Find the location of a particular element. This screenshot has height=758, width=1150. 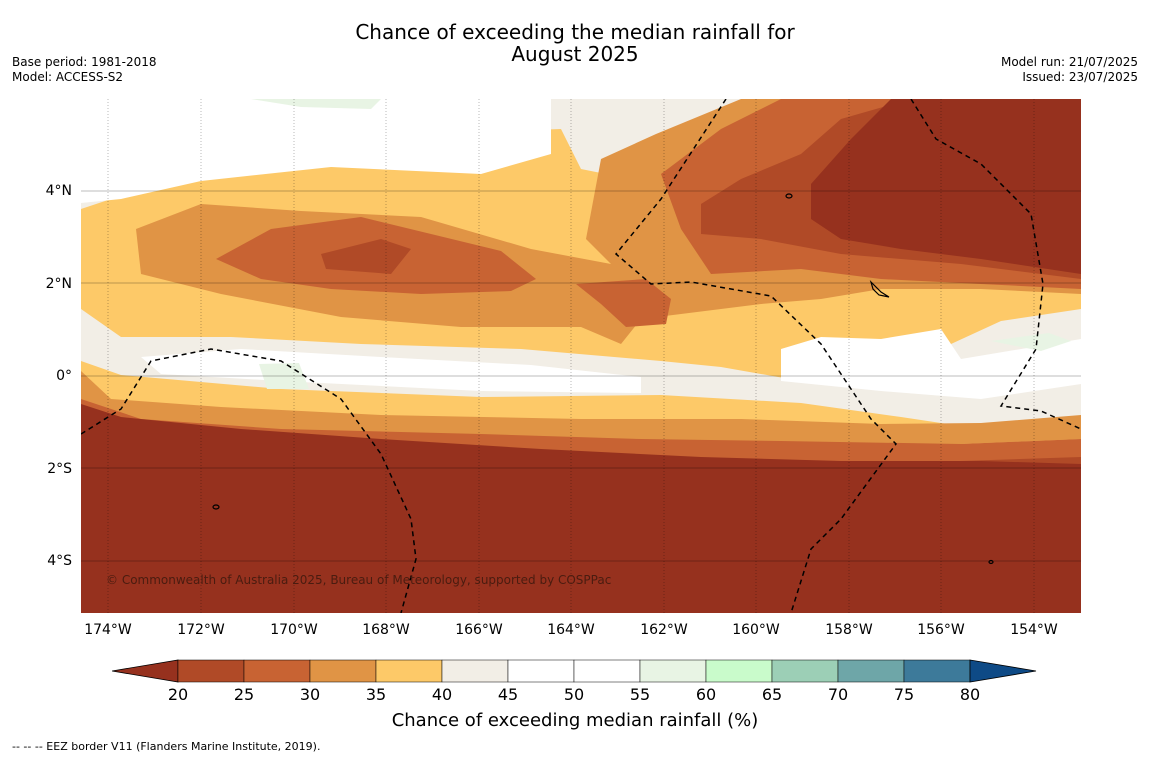

colorbar-tick-label: 50 is located at coordinates (574, 694).